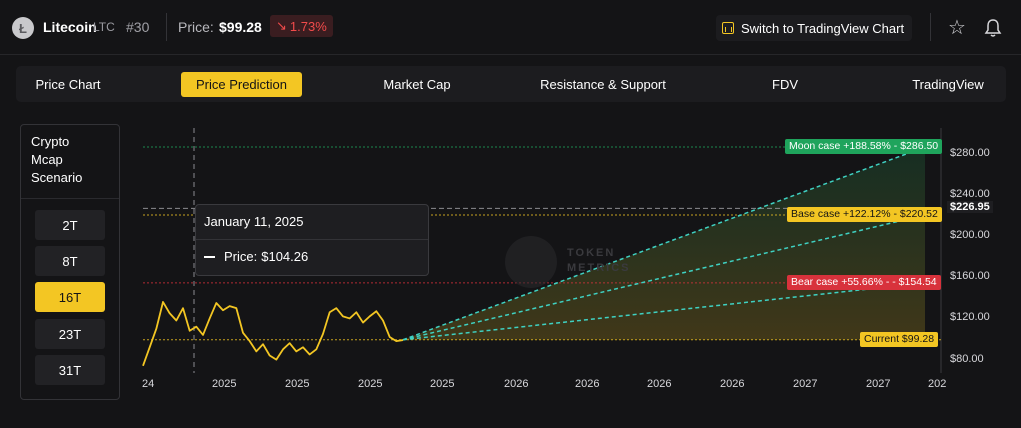  What do you see at coordinates (308, 26) in the screenshot?
I see `price-change-value: 1.73%` at bounding box center [308, 26].